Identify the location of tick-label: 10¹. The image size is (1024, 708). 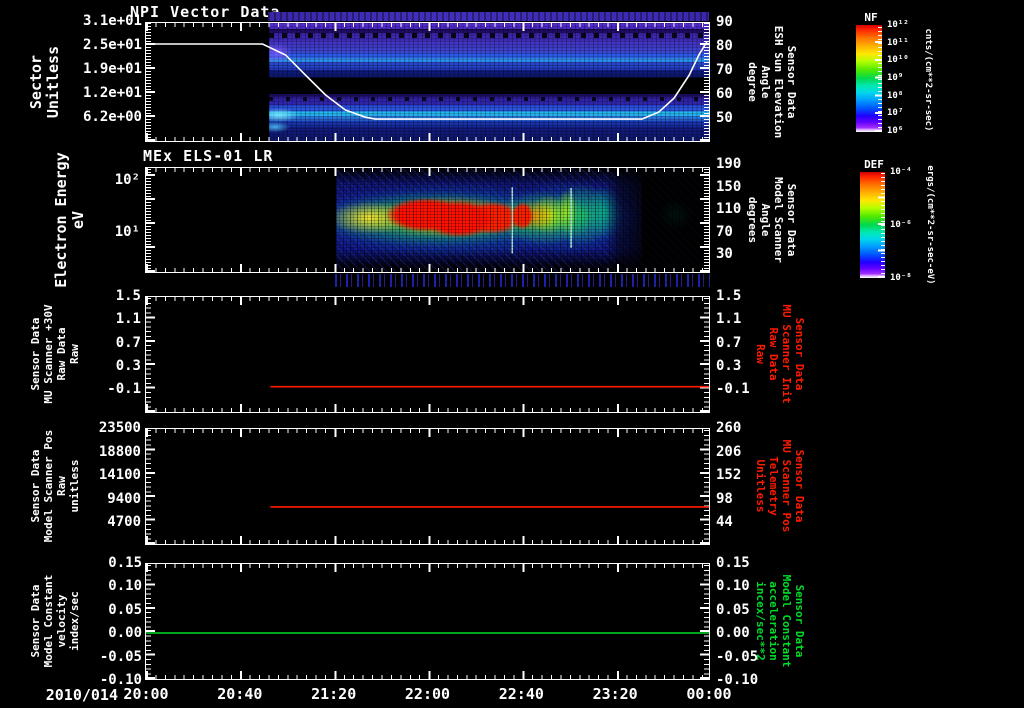
(127, 232).